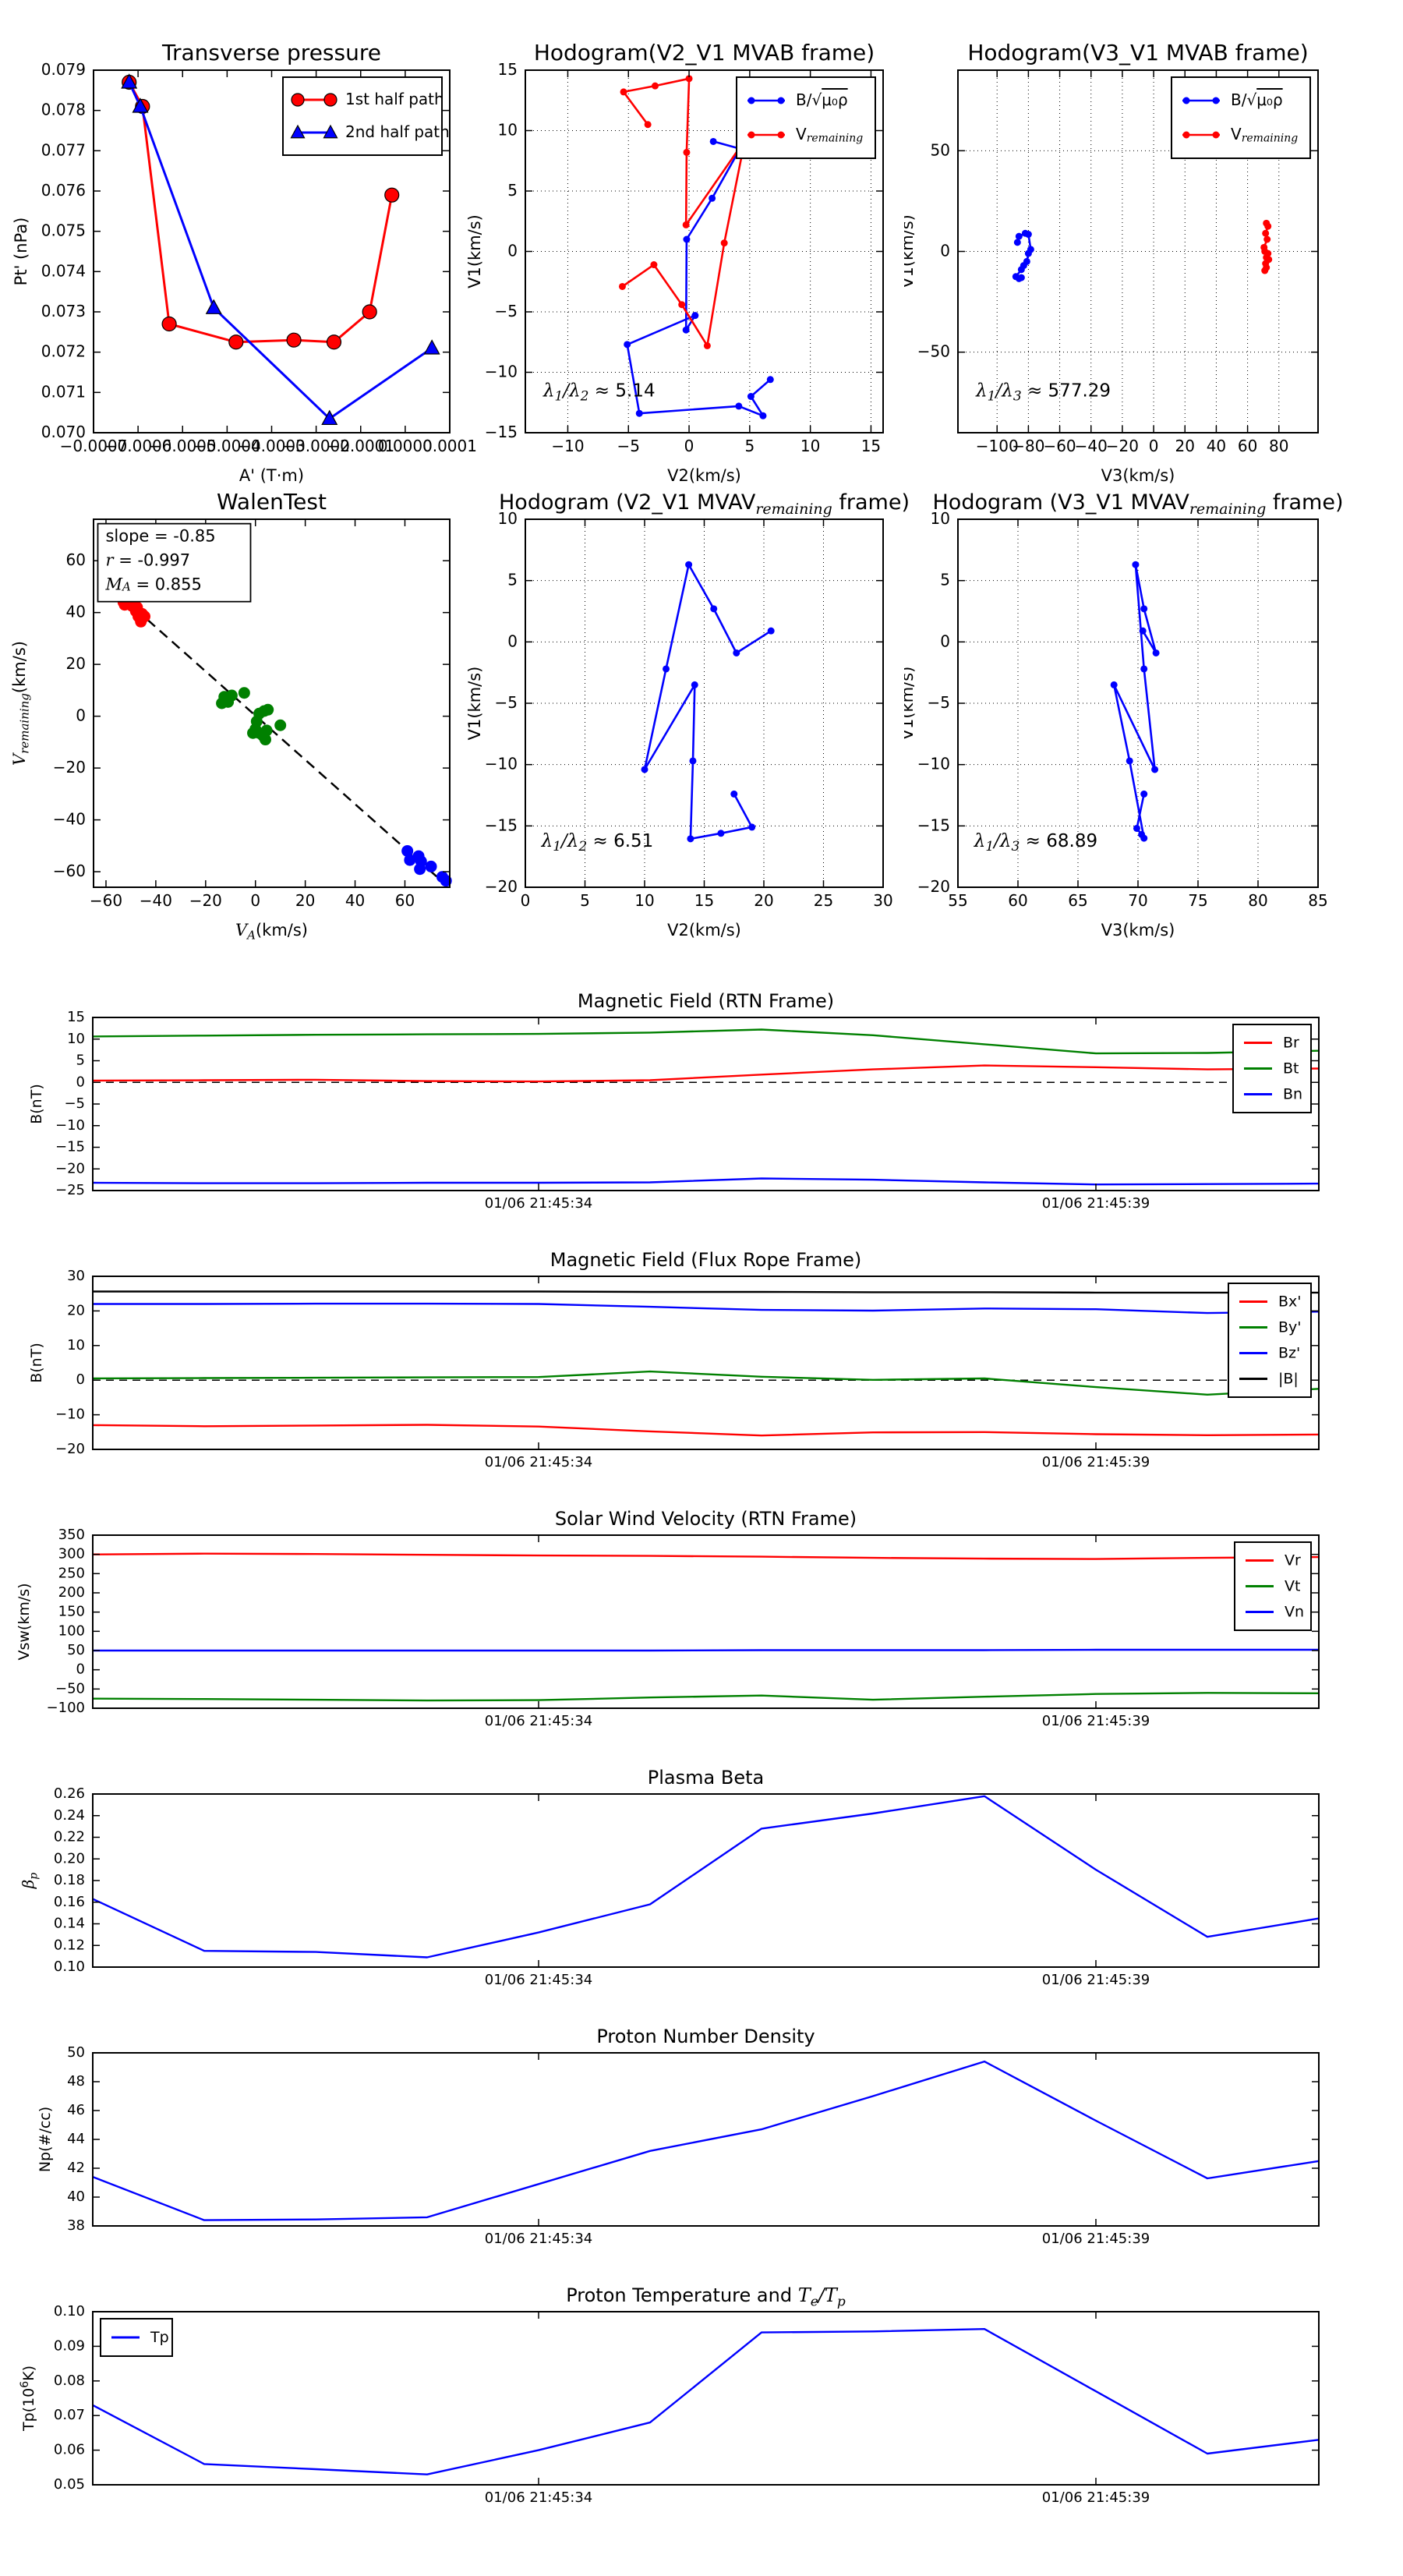 Image resolution: width=1403 pixels, height=2576 pixels. Describe the element at coordinates (706, 1001) in the screenshot. I see `svg-text: Magnetic Field (RTN Frame)` at that location.